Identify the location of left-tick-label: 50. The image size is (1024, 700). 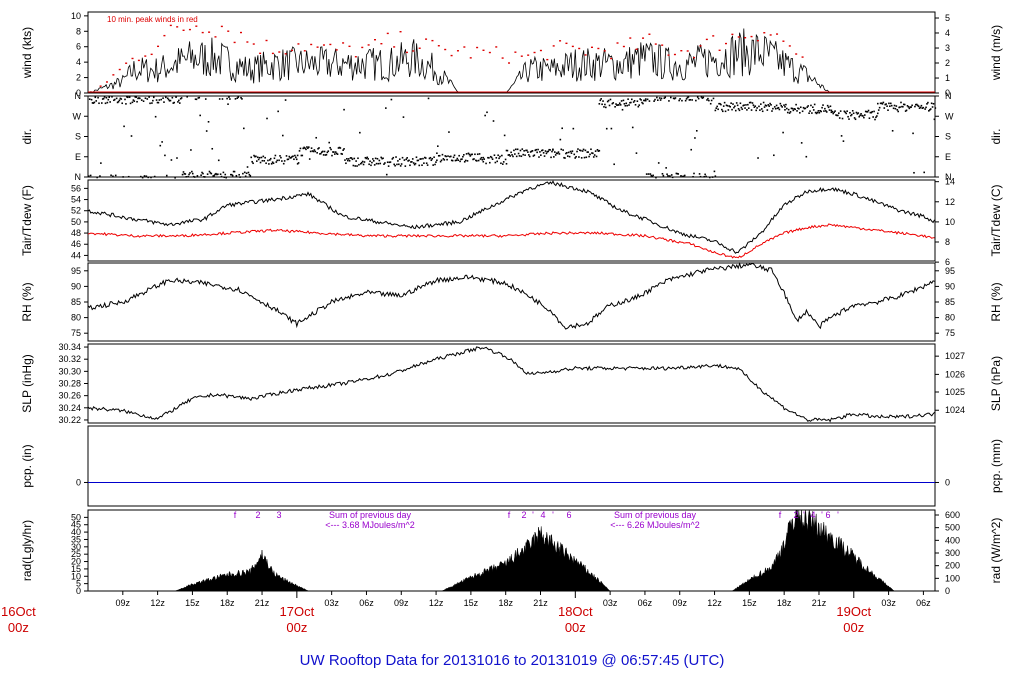
(76, 517).